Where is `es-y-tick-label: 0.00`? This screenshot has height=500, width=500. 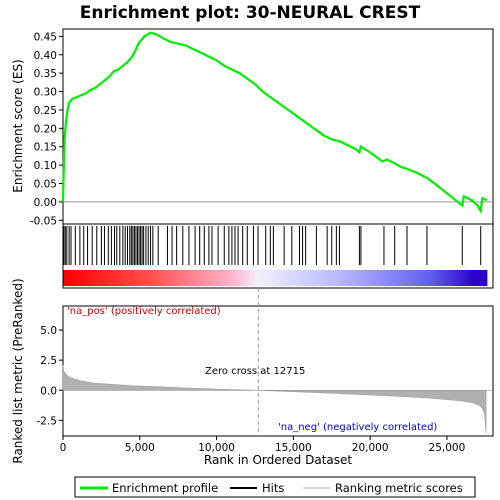 es-y-tick-label: 0.00 is located at coordinates (45, 203).